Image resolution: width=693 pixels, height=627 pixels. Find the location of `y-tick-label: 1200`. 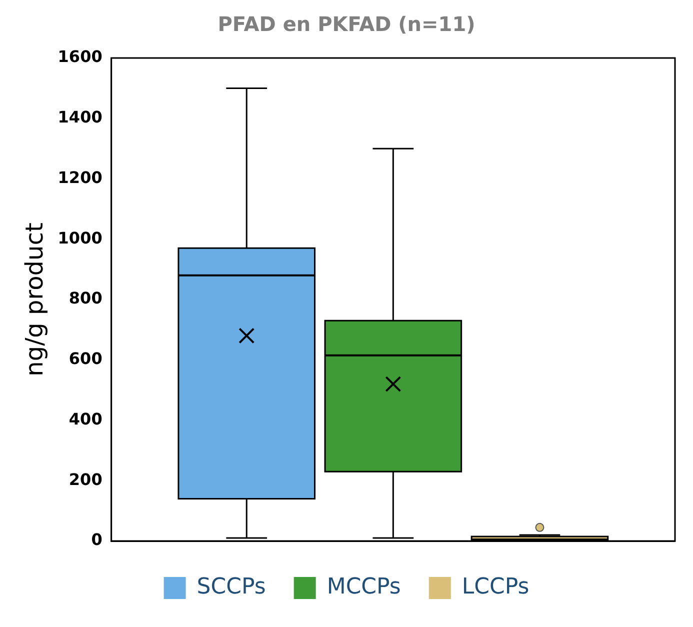

y-tick-label: 1200 is located at coordinates (80, 177).